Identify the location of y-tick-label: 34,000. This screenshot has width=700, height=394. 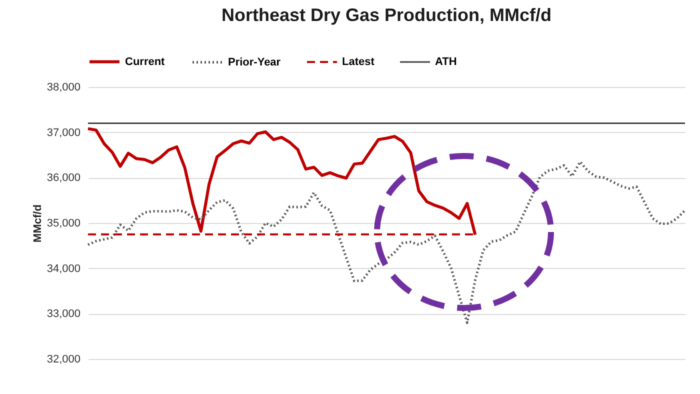
(63, 268).